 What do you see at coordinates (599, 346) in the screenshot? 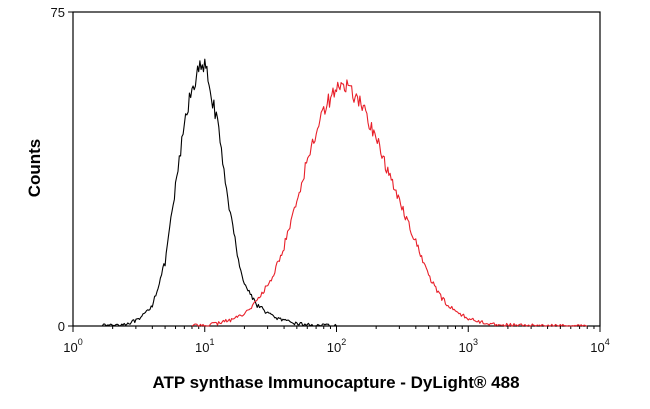
I see `x-tick-label: 10⁴` at bounding box center [599, 346].